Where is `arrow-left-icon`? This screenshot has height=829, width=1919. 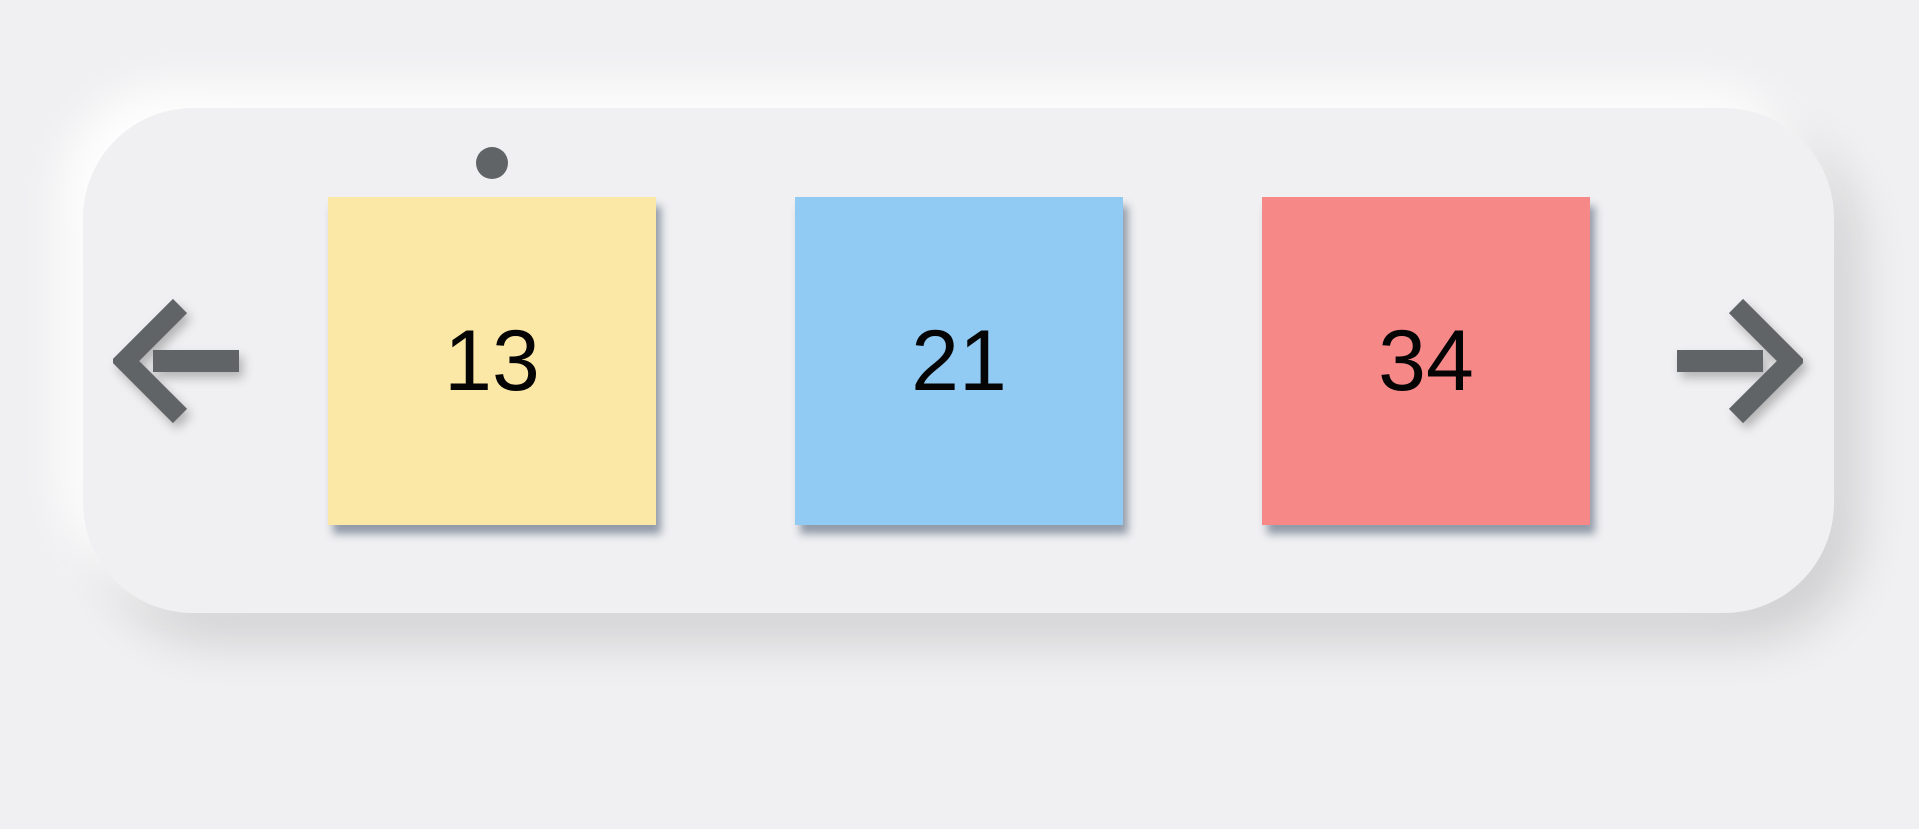 arrow-left-icon is located at coordinates (178, 361).